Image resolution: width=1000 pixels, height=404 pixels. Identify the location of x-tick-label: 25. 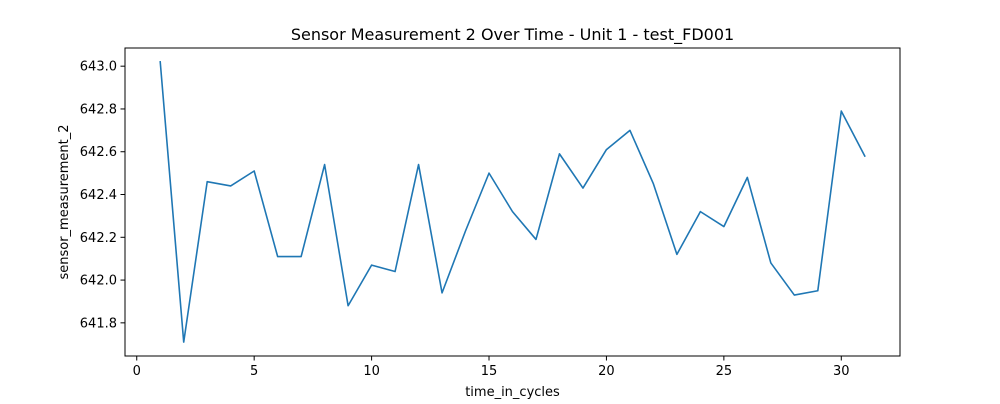
(724, 371).